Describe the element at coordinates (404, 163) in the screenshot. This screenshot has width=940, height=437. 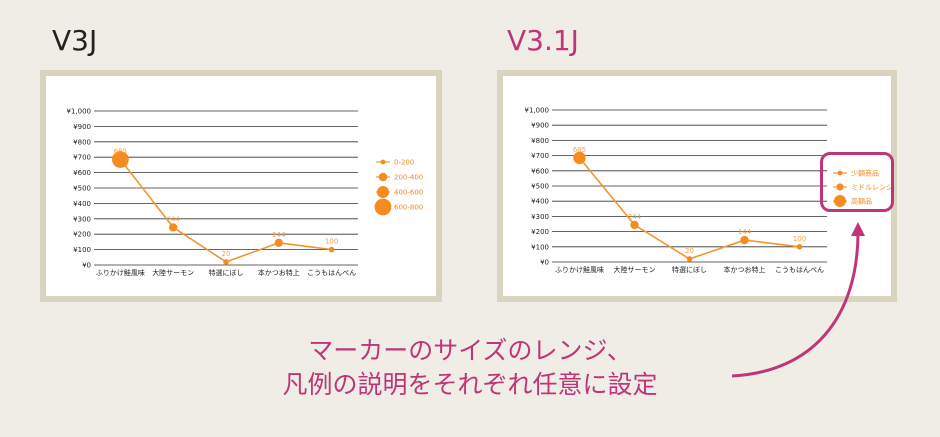
I see `legend-label: 0-200` at that location.